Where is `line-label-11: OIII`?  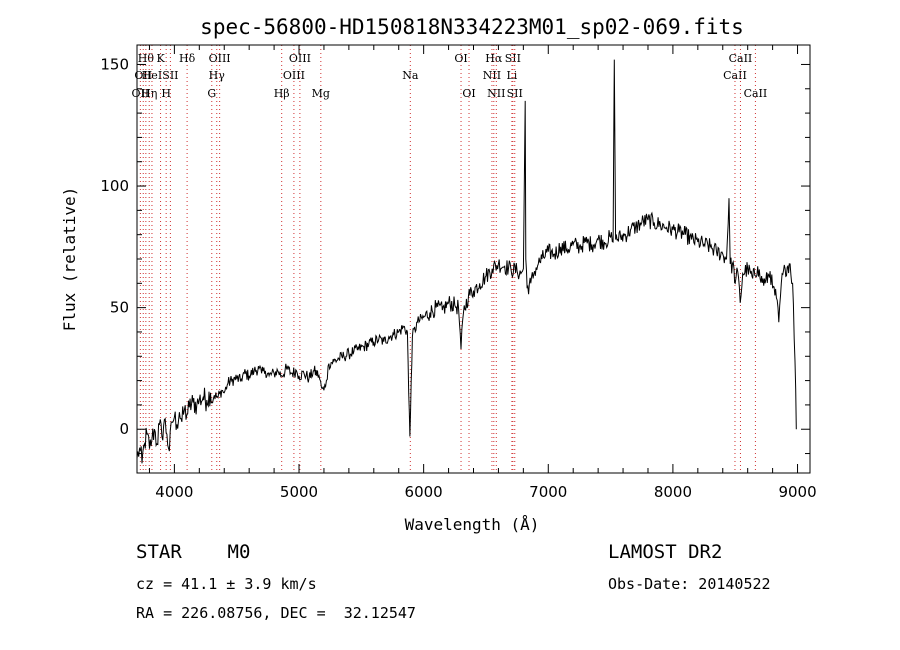
line-label-11: OIII is located at coordinates (220, 58).